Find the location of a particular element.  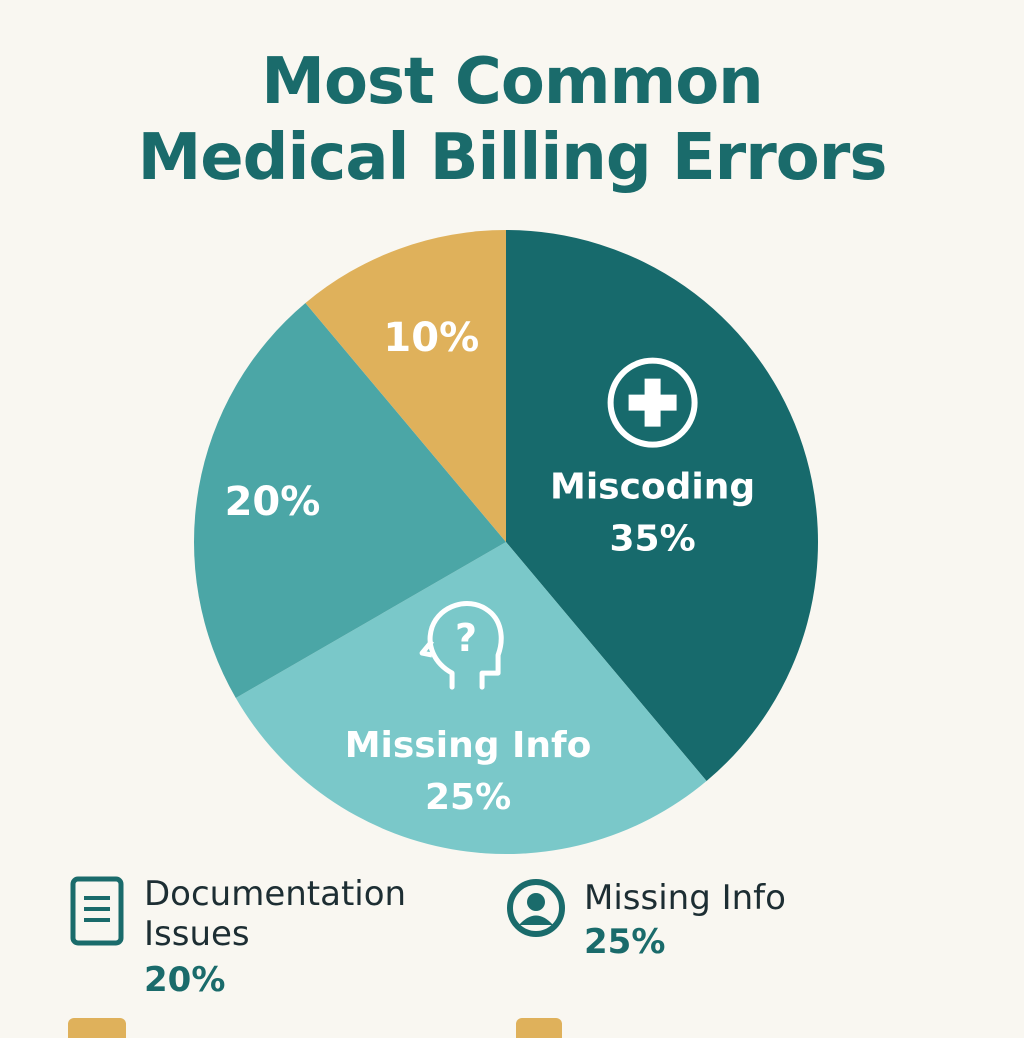

document-icon is located at coordinates (97, 911).